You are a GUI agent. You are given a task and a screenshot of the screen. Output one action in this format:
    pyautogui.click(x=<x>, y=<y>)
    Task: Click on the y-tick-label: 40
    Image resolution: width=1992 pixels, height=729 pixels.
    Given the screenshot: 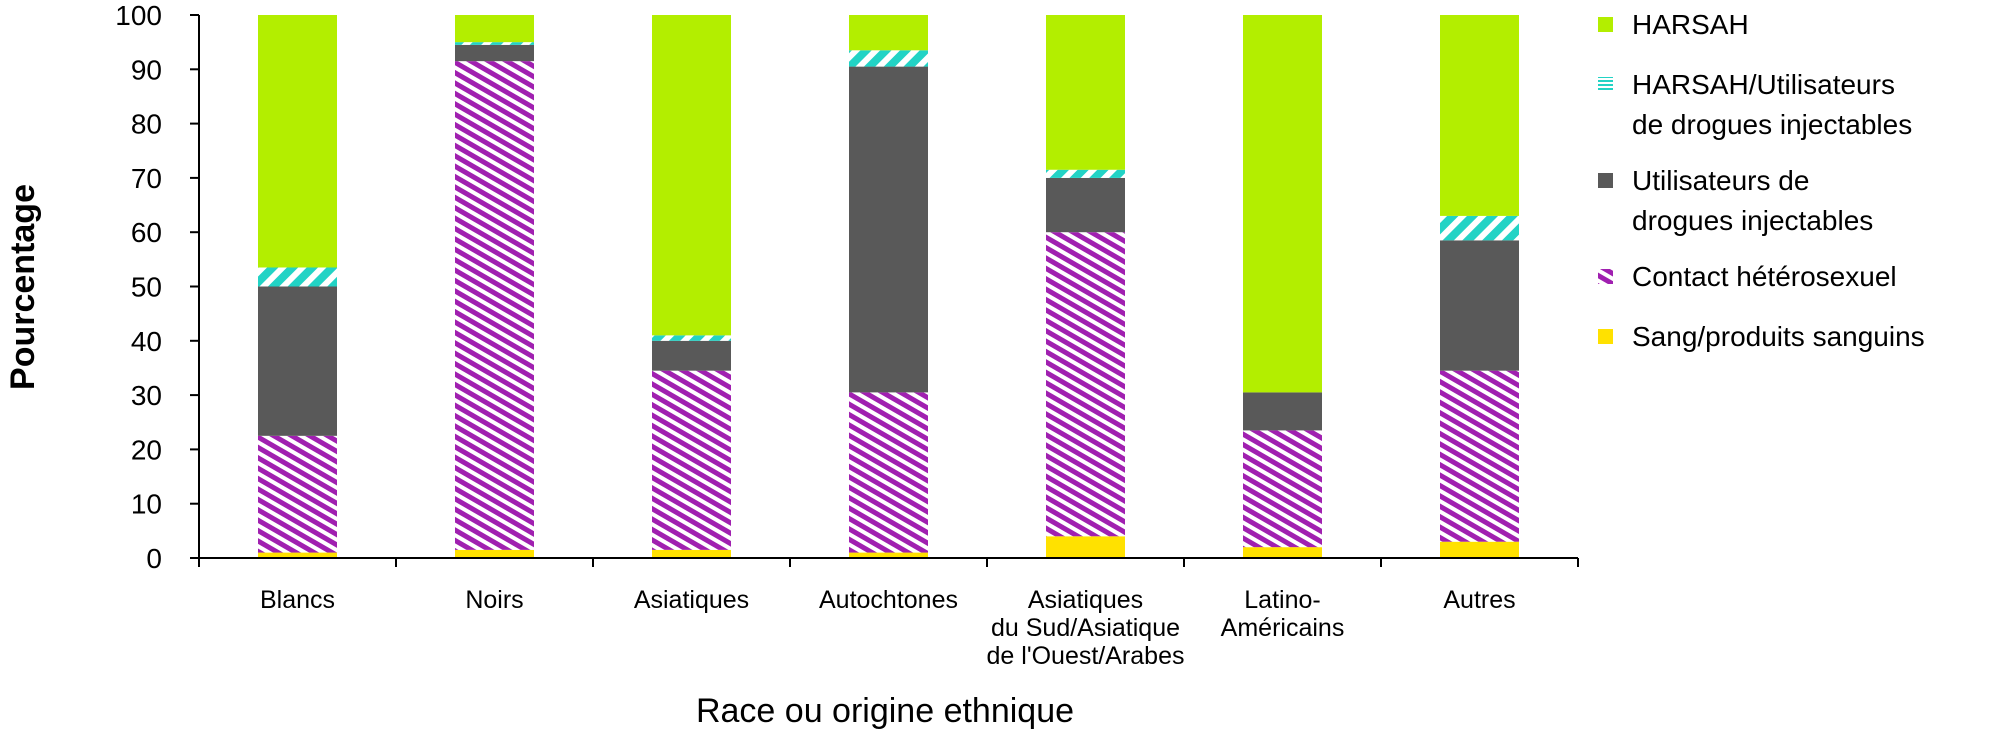 What is the action you would take?
    pyautogui.click(x=146, y=341)
    